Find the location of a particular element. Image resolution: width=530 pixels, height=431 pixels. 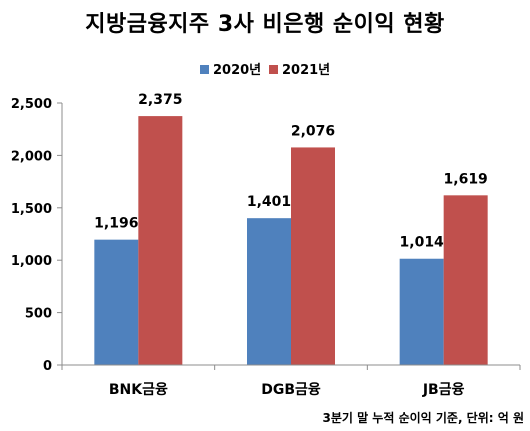

data-label: 2,076 is located at coordinates (313, 131).